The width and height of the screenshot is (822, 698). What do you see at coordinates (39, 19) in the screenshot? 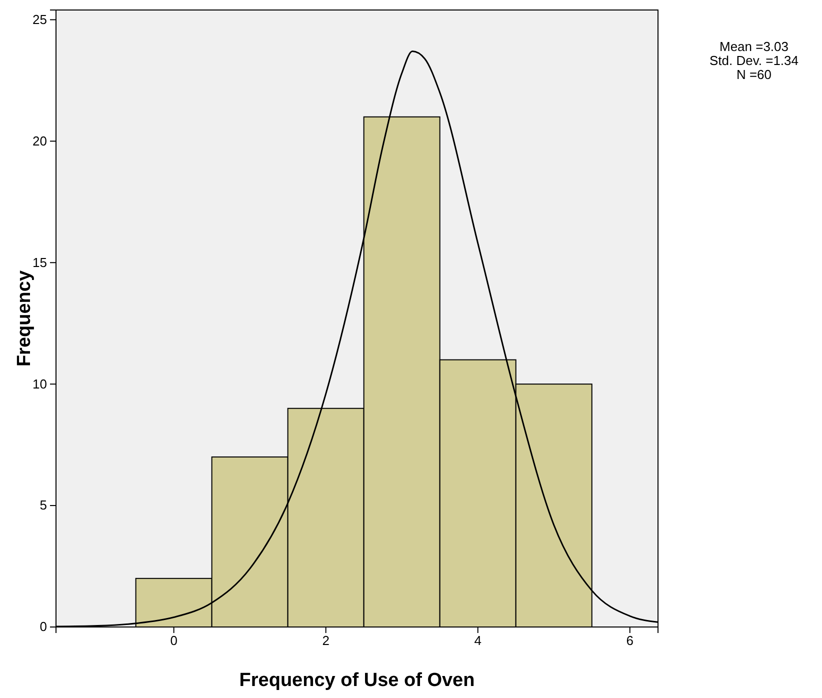
I see `y-tick-label: 25` at bounding box center [39, 19].